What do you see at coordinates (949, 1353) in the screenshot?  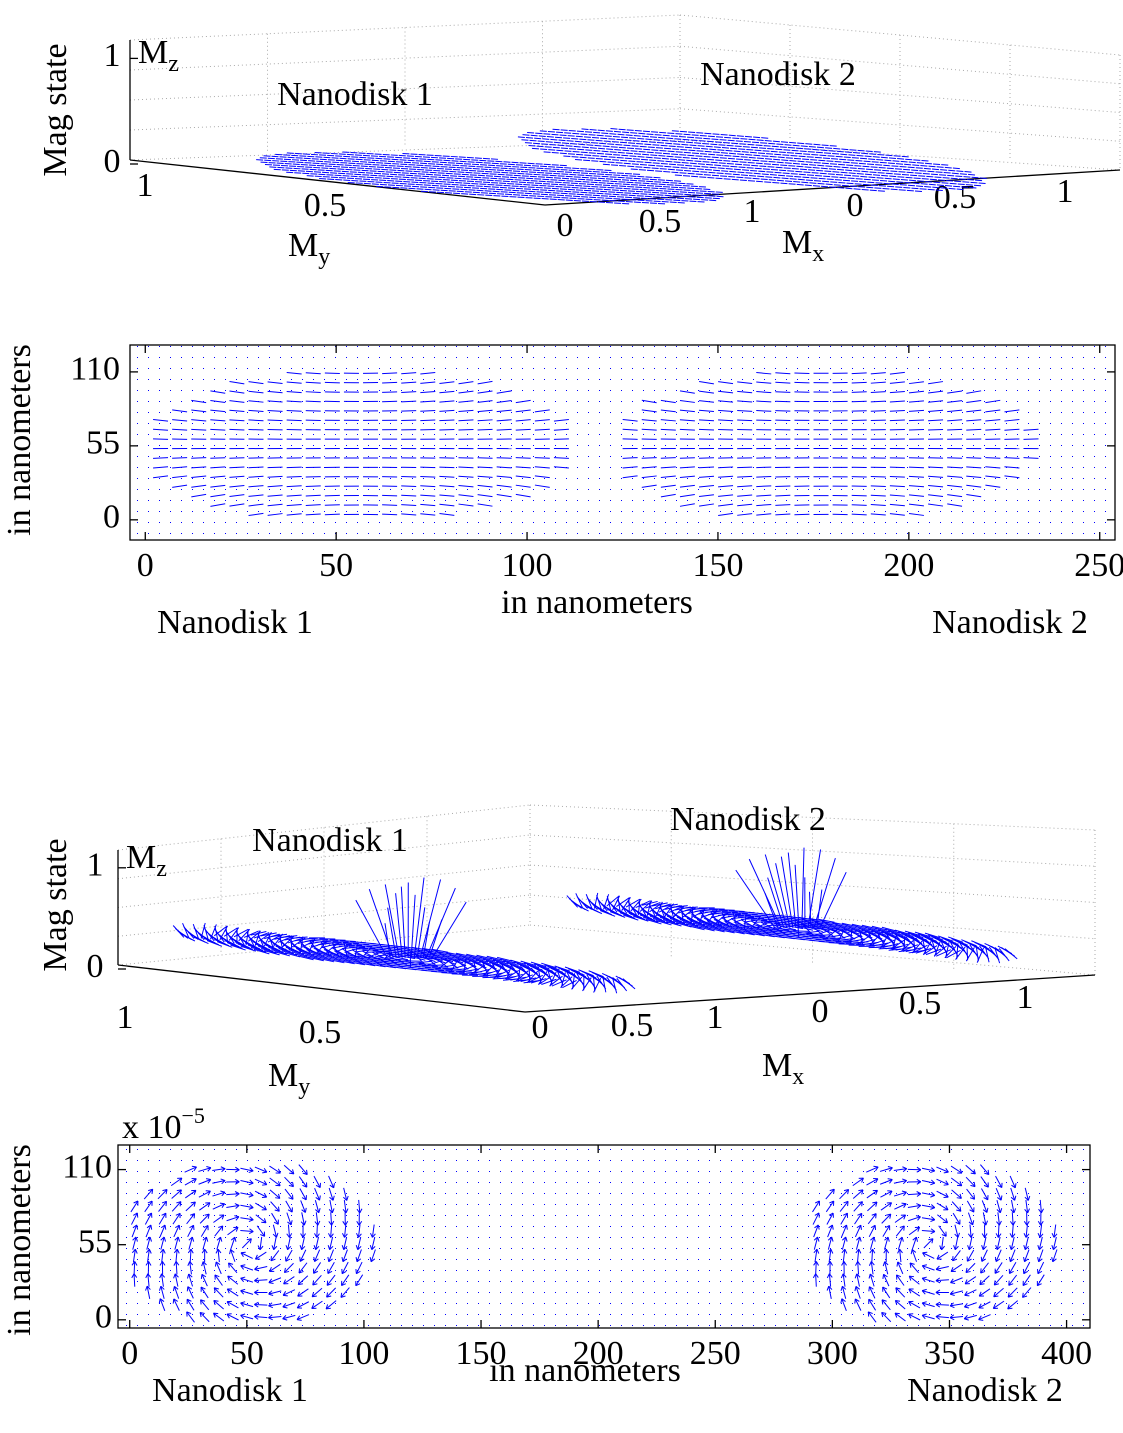 I see `x-tick-label: 350` at bounding box center [949, 1353].